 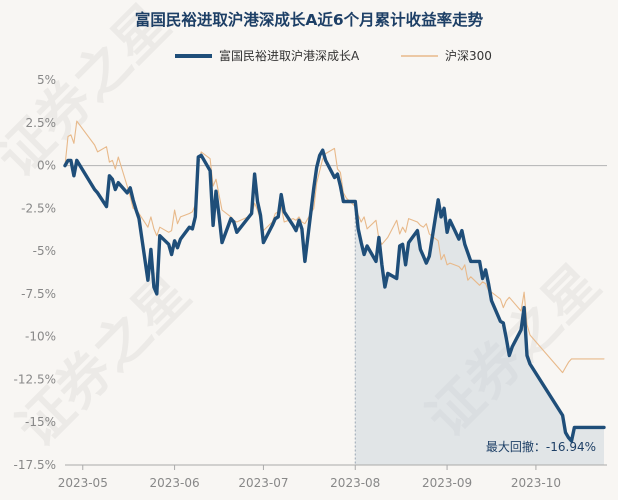 What do you see at coordinates (38, 294) in the screenshot?
I see `y-tick-label: -7.5%` at bounding box center [38, 294].